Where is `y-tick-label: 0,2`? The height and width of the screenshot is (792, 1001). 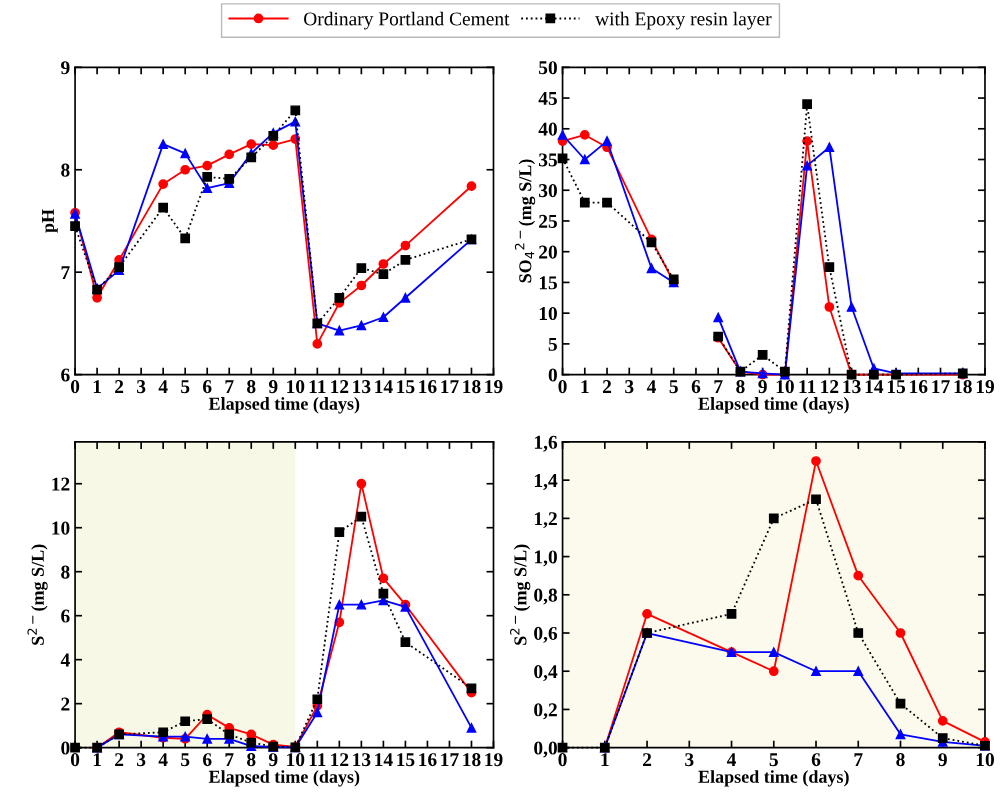
y-tick-label: 0,2 is located at coordinates (545, 711).